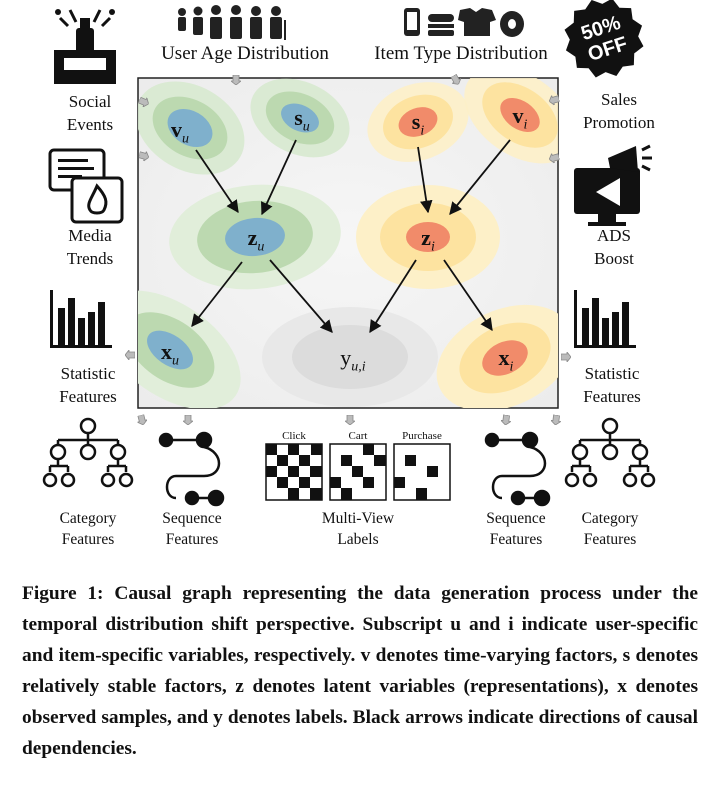  What do you see at coordinates (425, 180) in the screenshot?
I see `edge-si-zi` at bounding box center [425, 180].